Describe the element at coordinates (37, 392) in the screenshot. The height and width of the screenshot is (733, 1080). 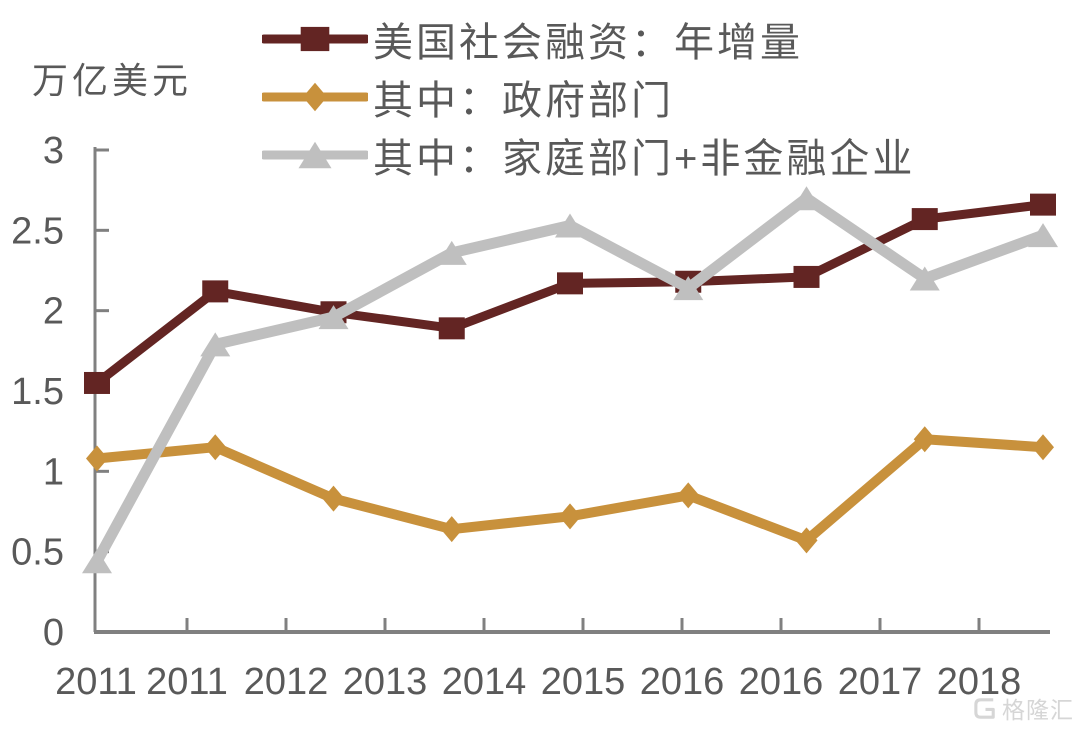
I see `svg-text: 1.5` at that location.